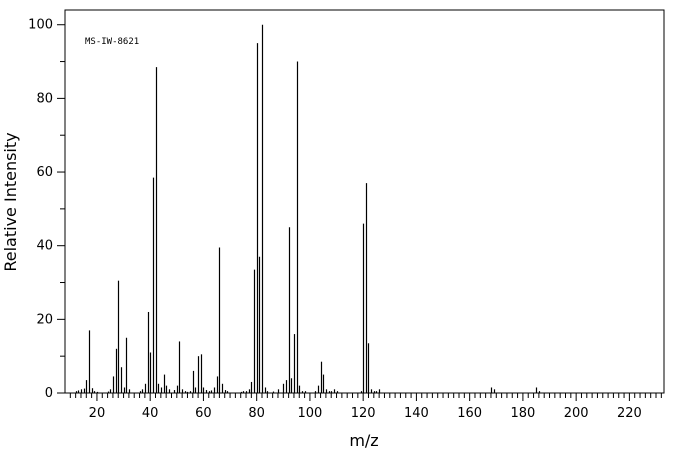  What do you see at coordinates (44, 246) in the screenshot?
I see `y-tick-label: 40` at bounding box center [44, 246].